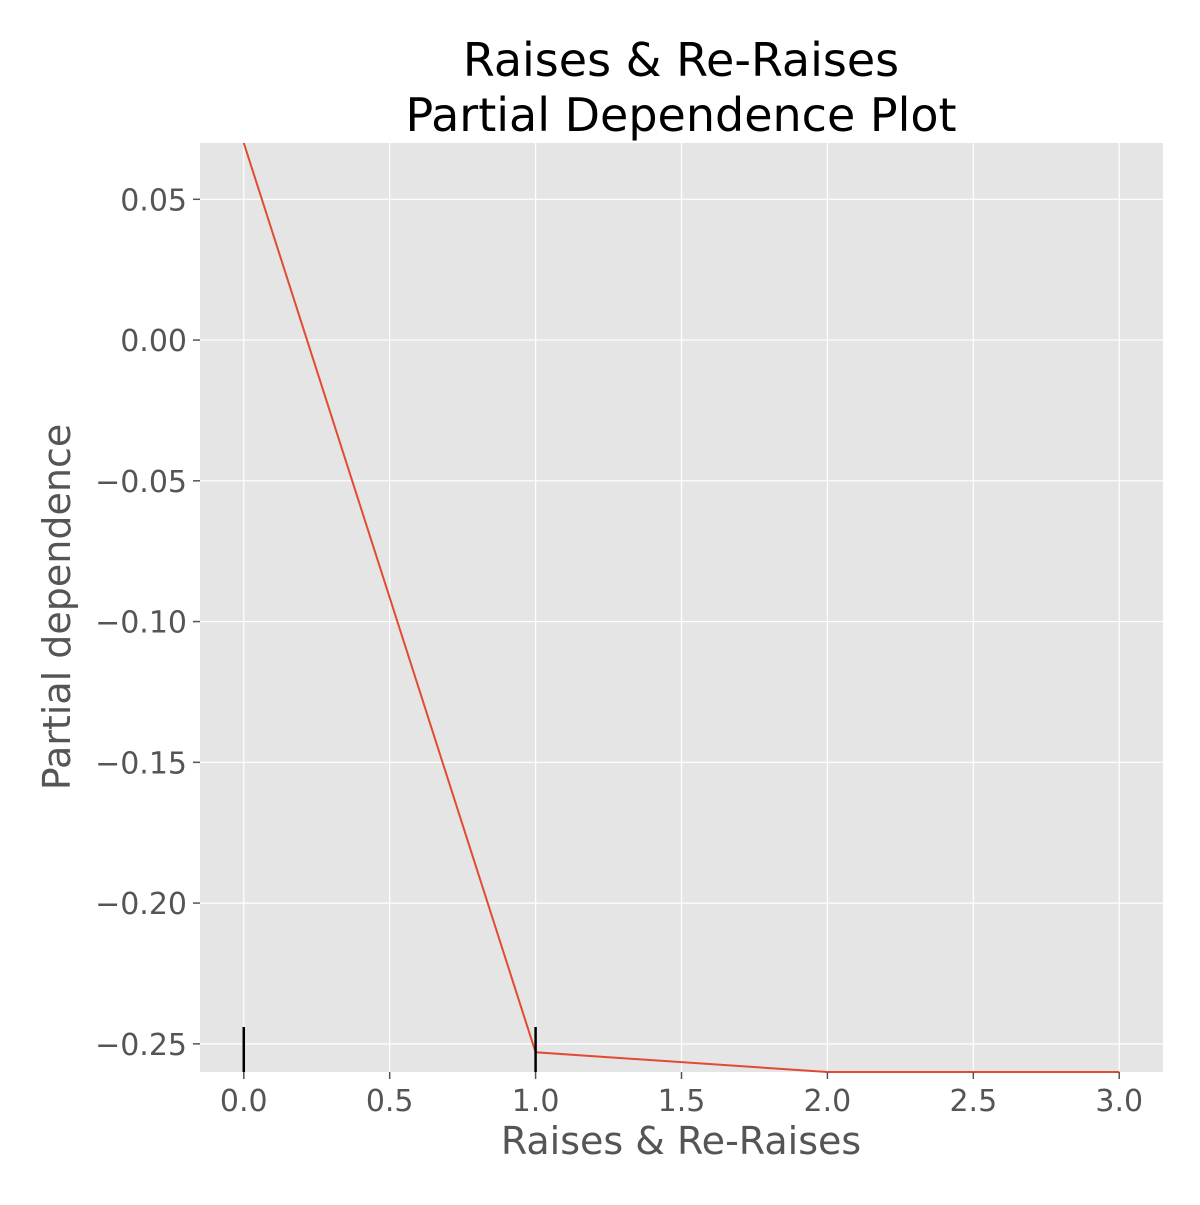  I want to click on y-tick-label: 0.05, so click(153, 200).